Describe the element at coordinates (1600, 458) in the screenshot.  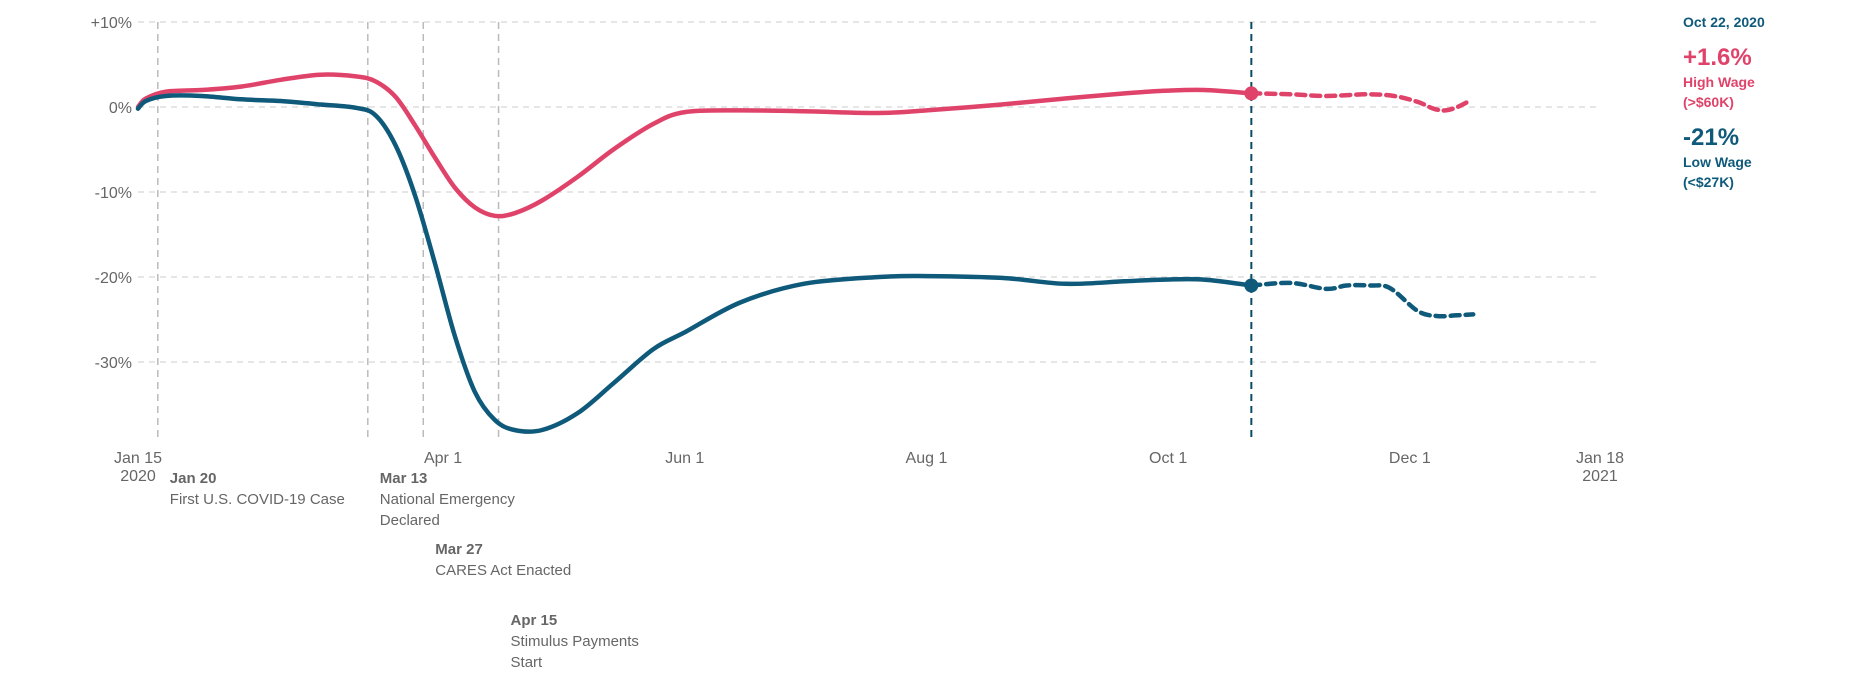
I see `x-tick-label: Jan 18` at that location.